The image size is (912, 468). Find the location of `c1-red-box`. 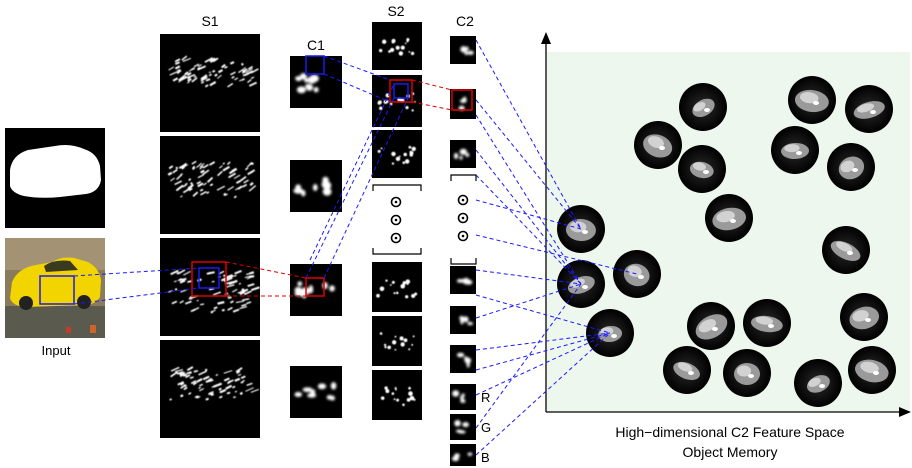

c1-red-box is located at coordinates (315, 287).